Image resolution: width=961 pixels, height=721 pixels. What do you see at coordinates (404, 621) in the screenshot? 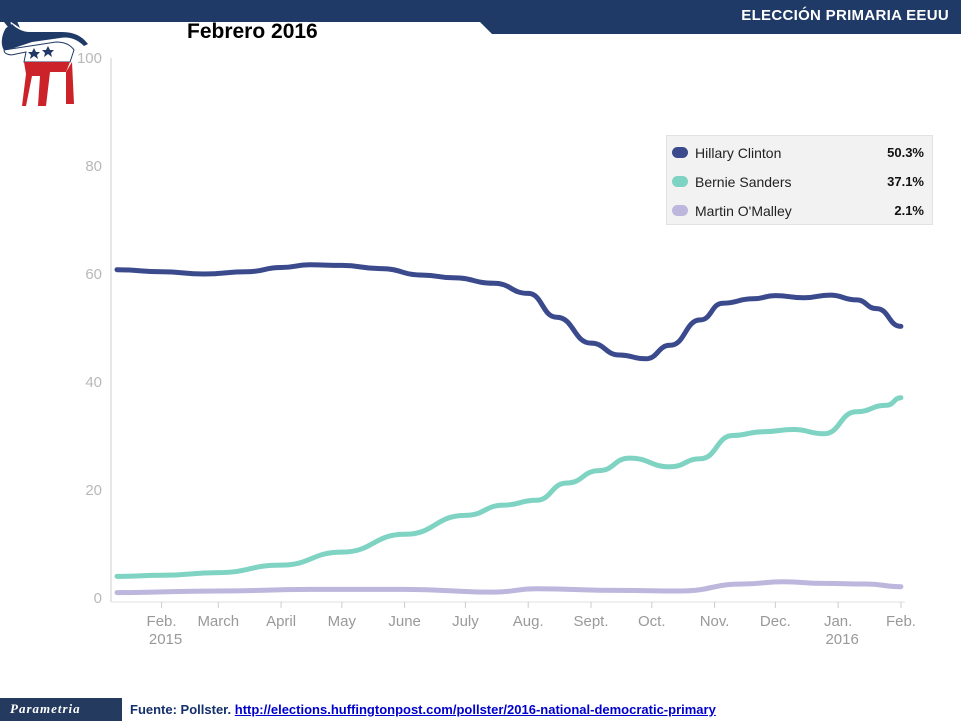
I see `x-tick-label: June` at bounding box center [404, 621].